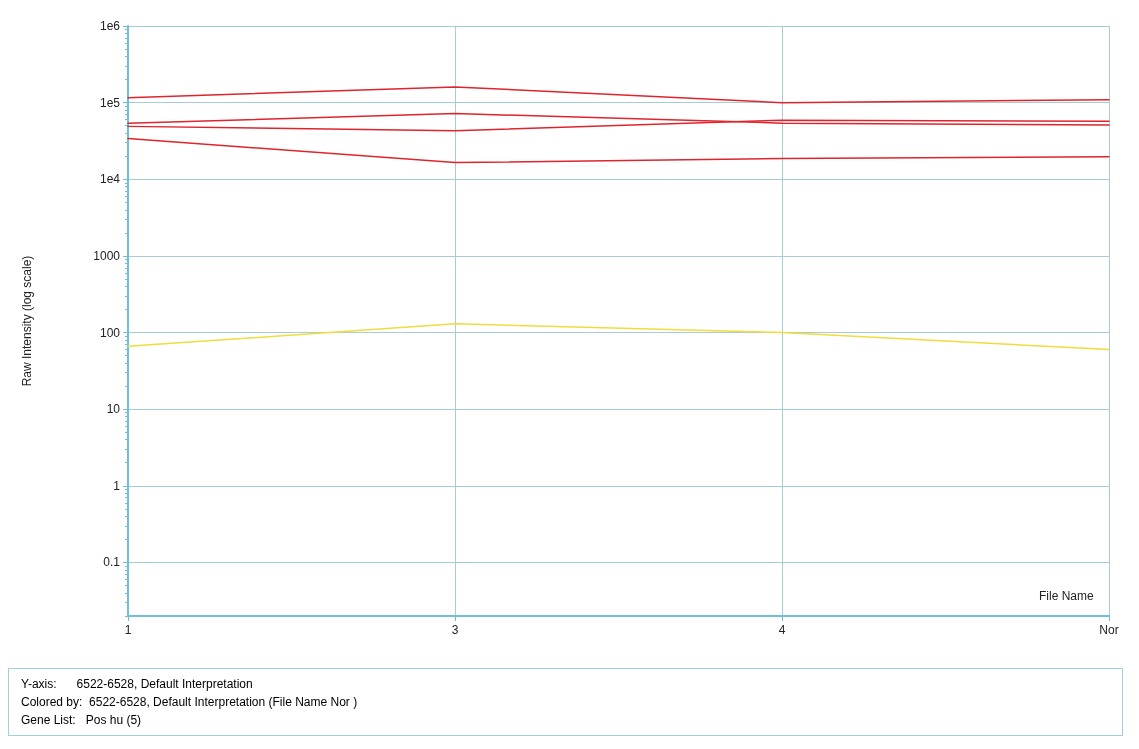  What do you see at coordinates (27, 321) in the screenshot?
I see `y-axis-title: Raw Intensity (log scale)` at bounding box center [27, 321].